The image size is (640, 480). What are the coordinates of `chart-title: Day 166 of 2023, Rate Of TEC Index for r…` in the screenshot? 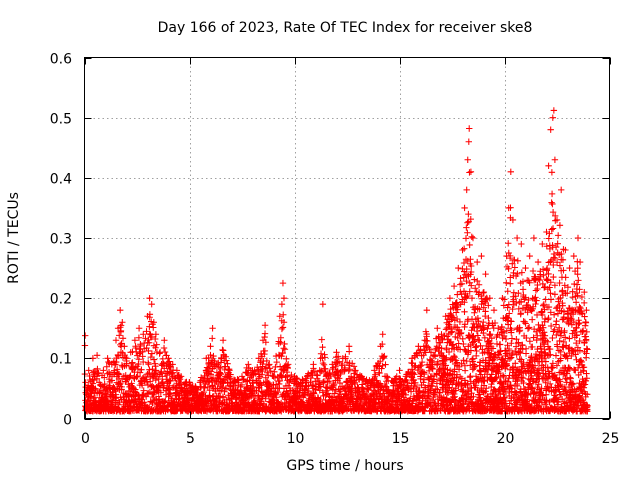 It's located at (345, 28).